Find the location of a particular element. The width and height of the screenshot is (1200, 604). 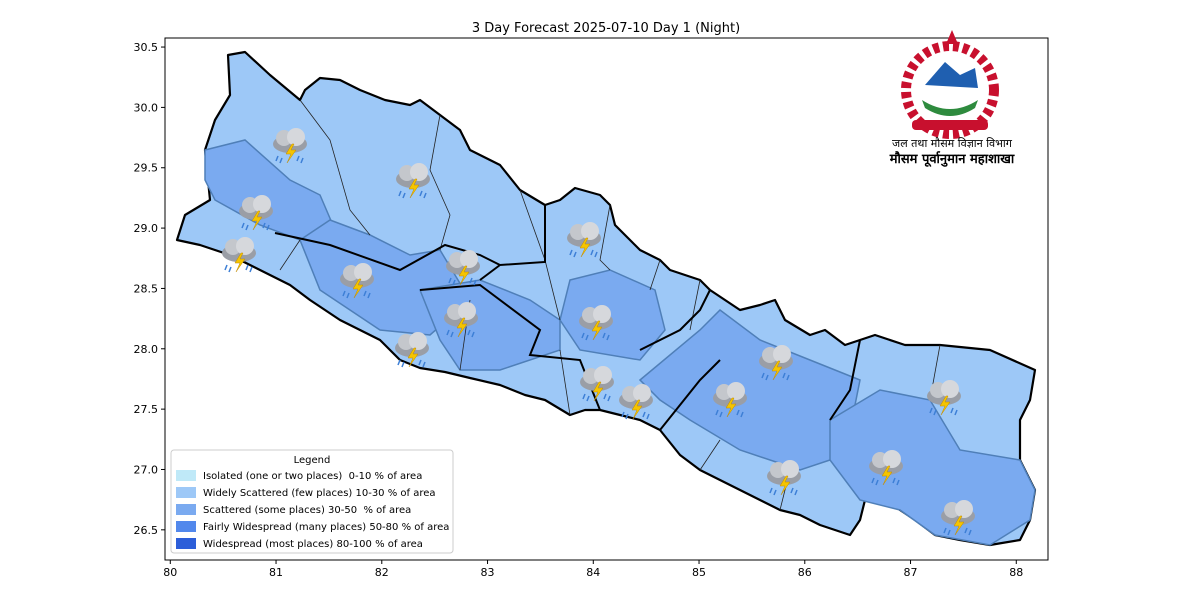

y-tick-label: 27.0 is located at coordinates (146, 469).